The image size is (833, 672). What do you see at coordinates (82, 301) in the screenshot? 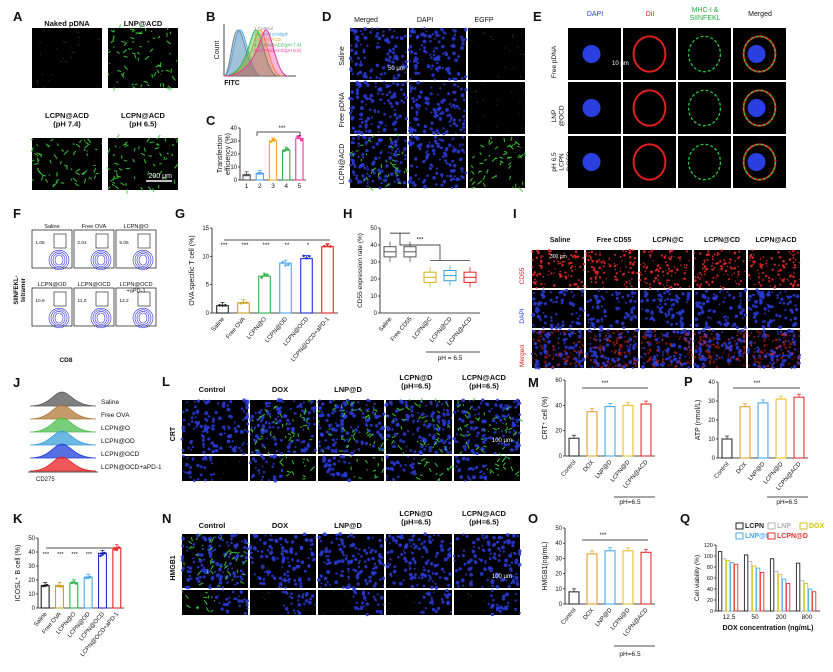
I see `gate-value: 11.0` at bounding box center [82, 301].